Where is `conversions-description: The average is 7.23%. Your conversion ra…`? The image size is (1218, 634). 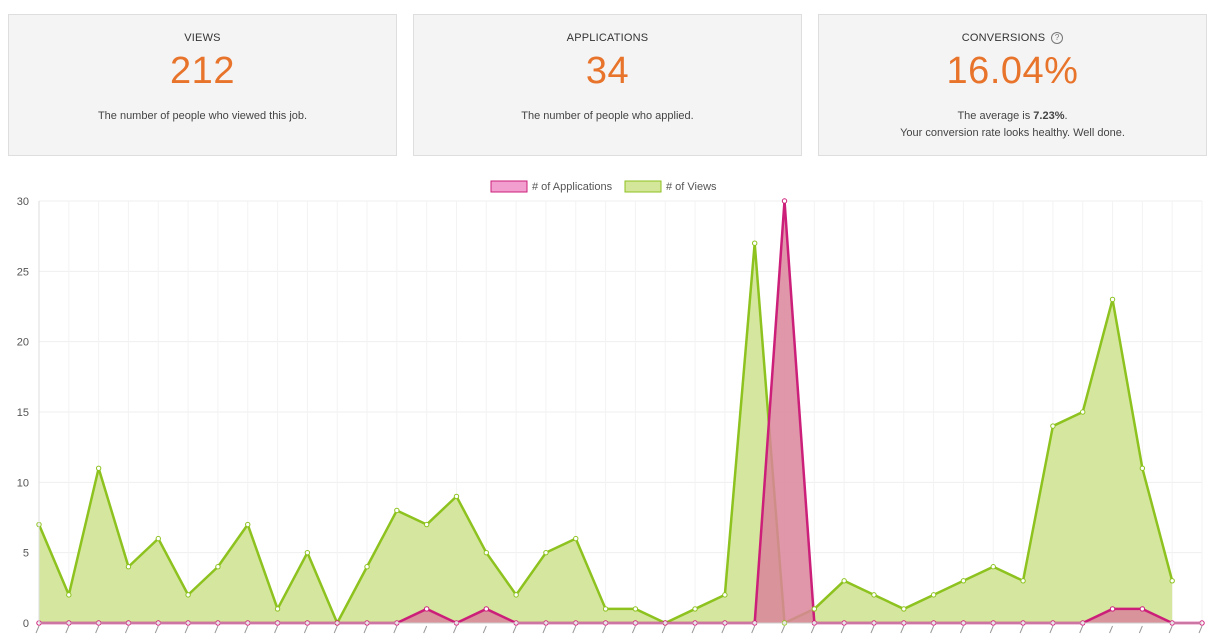 conversions-description: The average is 7.23%. Your conversion ra… is located at coordinates (1012, 125).